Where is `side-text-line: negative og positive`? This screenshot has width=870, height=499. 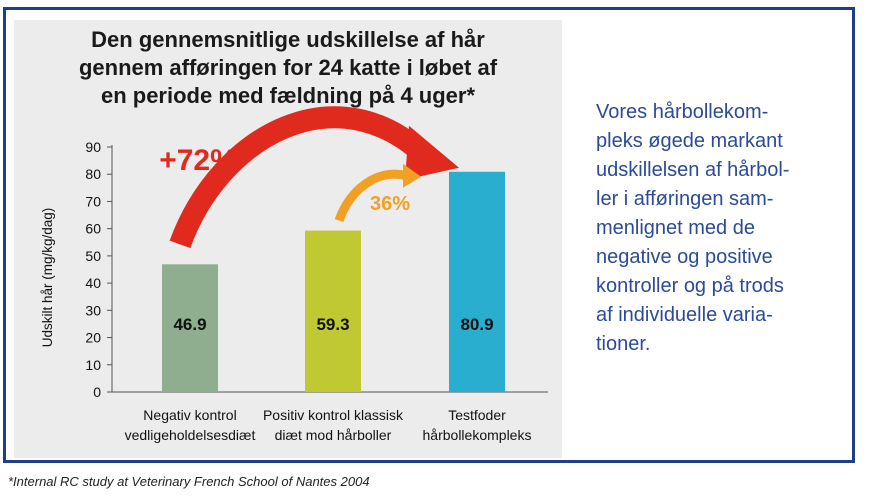
side-text-line: negative og positive is located at coordinates (684, 257).